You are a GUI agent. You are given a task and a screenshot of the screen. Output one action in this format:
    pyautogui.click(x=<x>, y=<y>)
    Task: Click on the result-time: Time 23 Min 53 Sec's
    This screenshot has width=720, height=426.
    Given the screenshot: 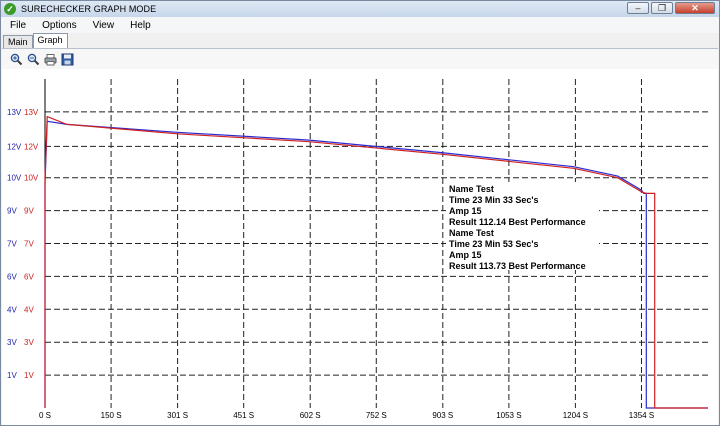 What is the action you would take?
    pyautogui.click(x=494, y=244)
    